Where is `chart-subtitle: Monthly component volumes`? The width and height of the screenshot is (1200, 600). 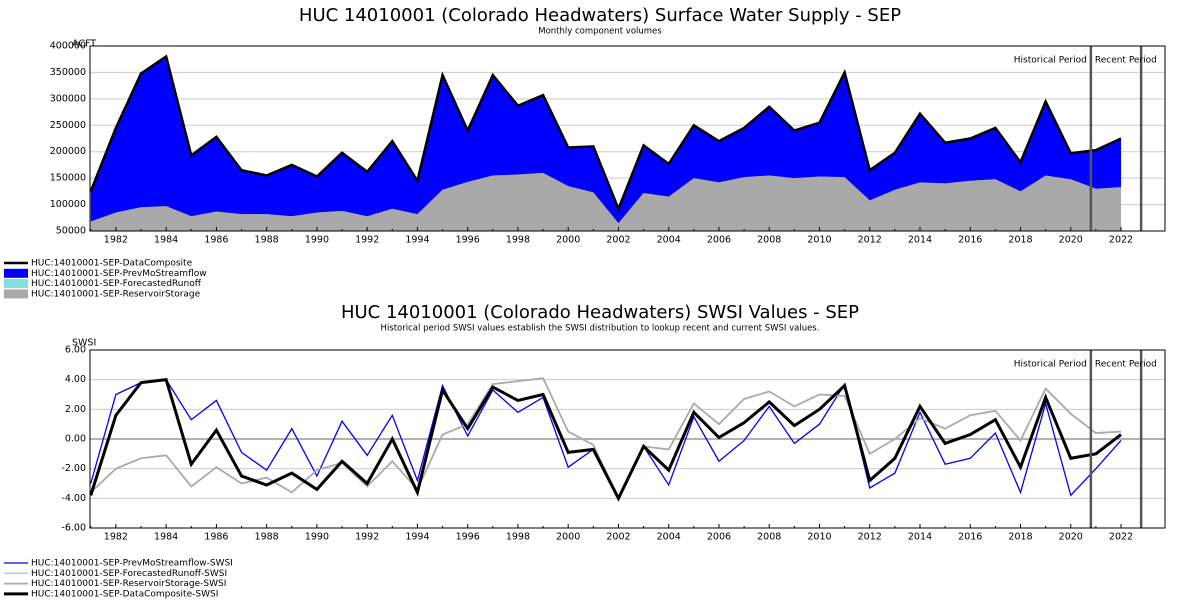
chart-subtitle: Monthly component volumes is located at coordinates (600, 32).